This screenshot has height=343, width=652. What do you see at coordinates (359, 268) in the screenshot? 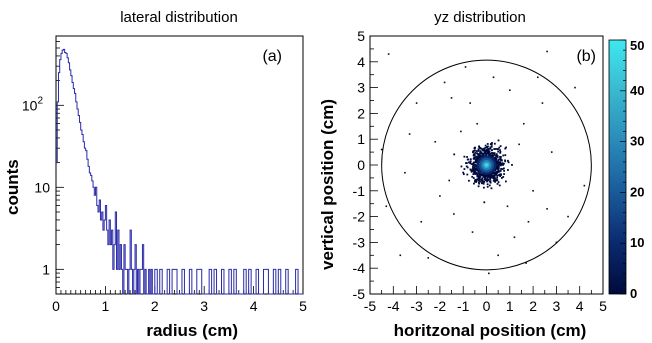
I see `yz-y-tick-label: -4` at bounding box center [359, 268].